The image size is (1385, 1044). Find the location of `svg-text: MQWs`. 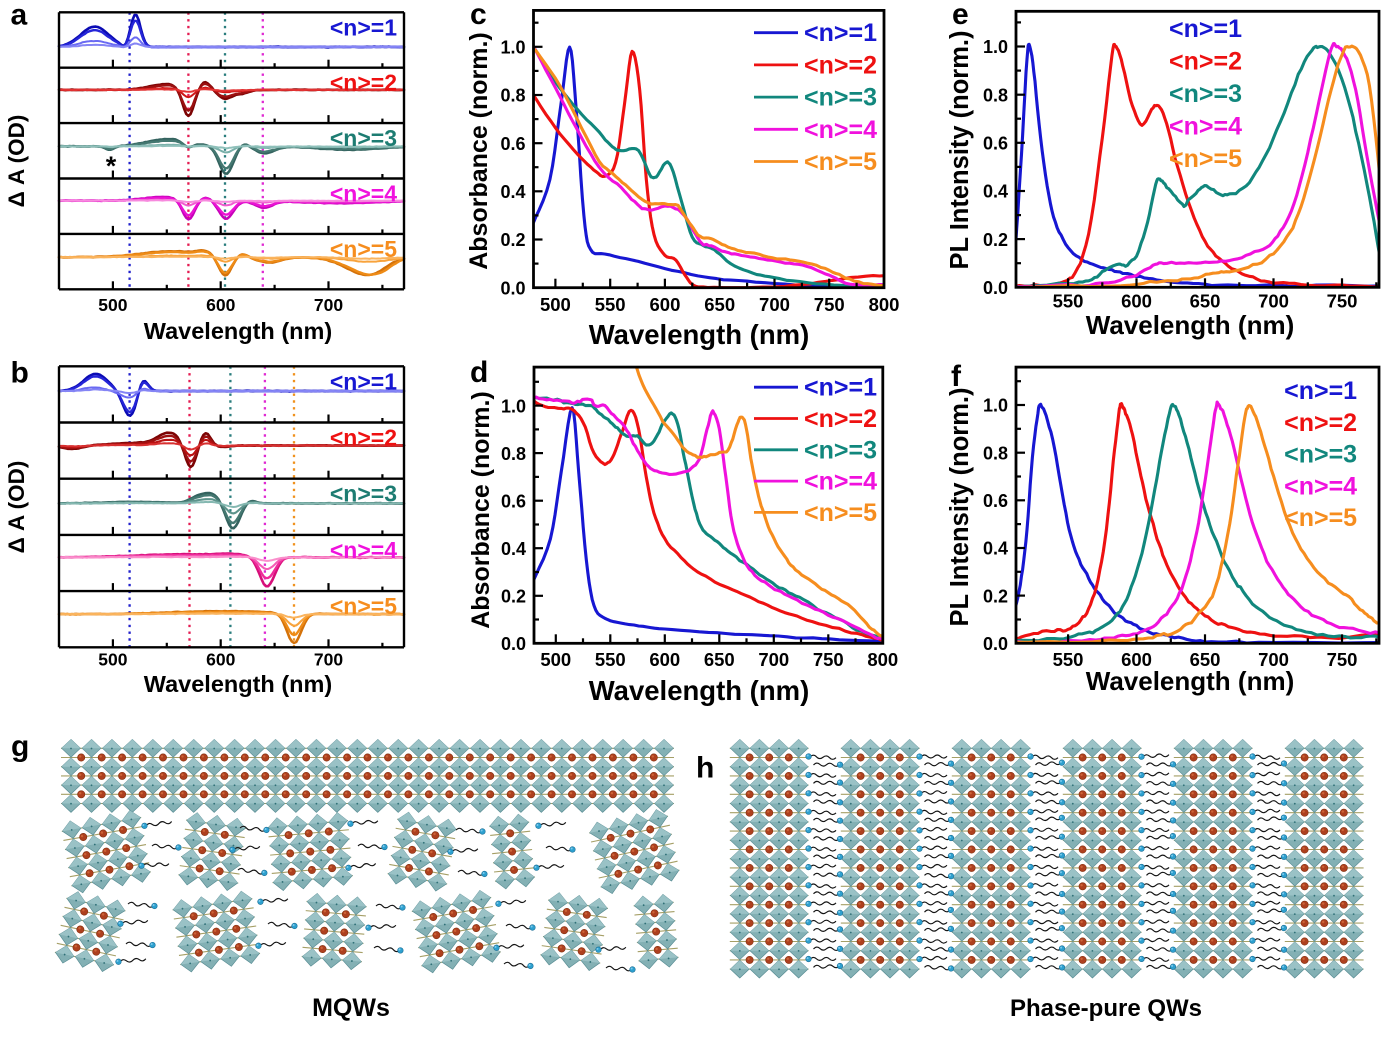

svg-text: MQWs is located at coordinates (351, 1008).